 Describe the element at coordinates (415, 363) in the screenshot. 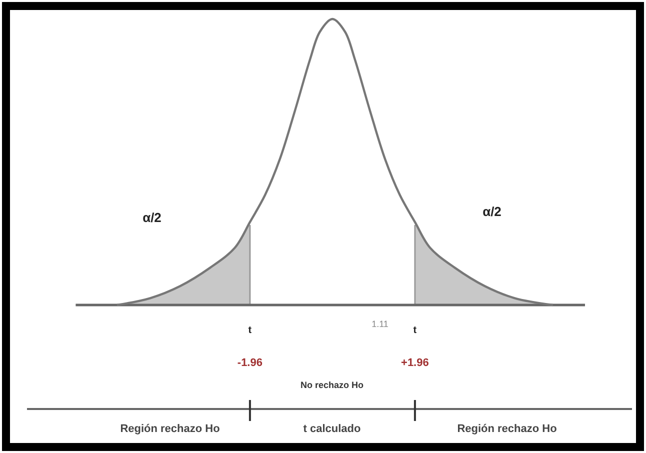

I see `x-tick-label: +1.96` at that location.